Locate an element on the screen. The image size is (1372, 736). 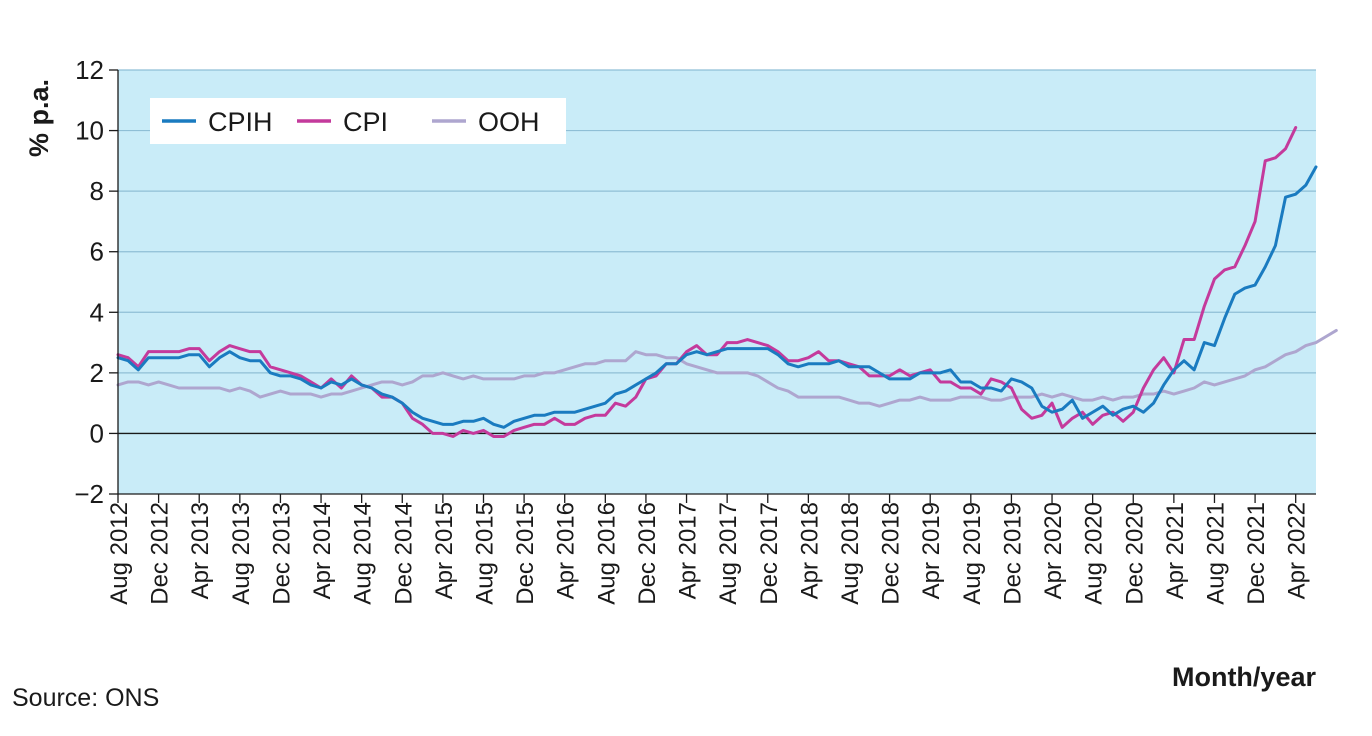
x-tick-label: Aug 2012 is located at coordinates (119, 553).